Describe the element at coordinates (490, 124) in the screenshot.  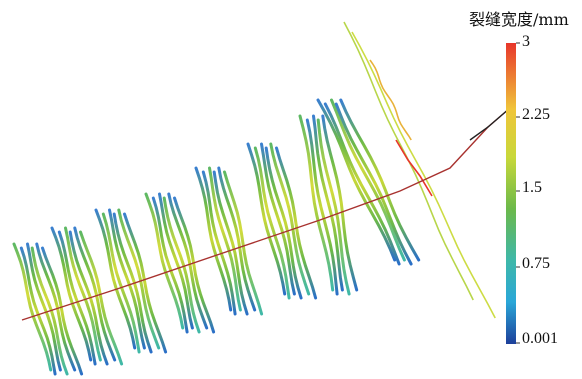
I see `wellbore-tip` at that location.